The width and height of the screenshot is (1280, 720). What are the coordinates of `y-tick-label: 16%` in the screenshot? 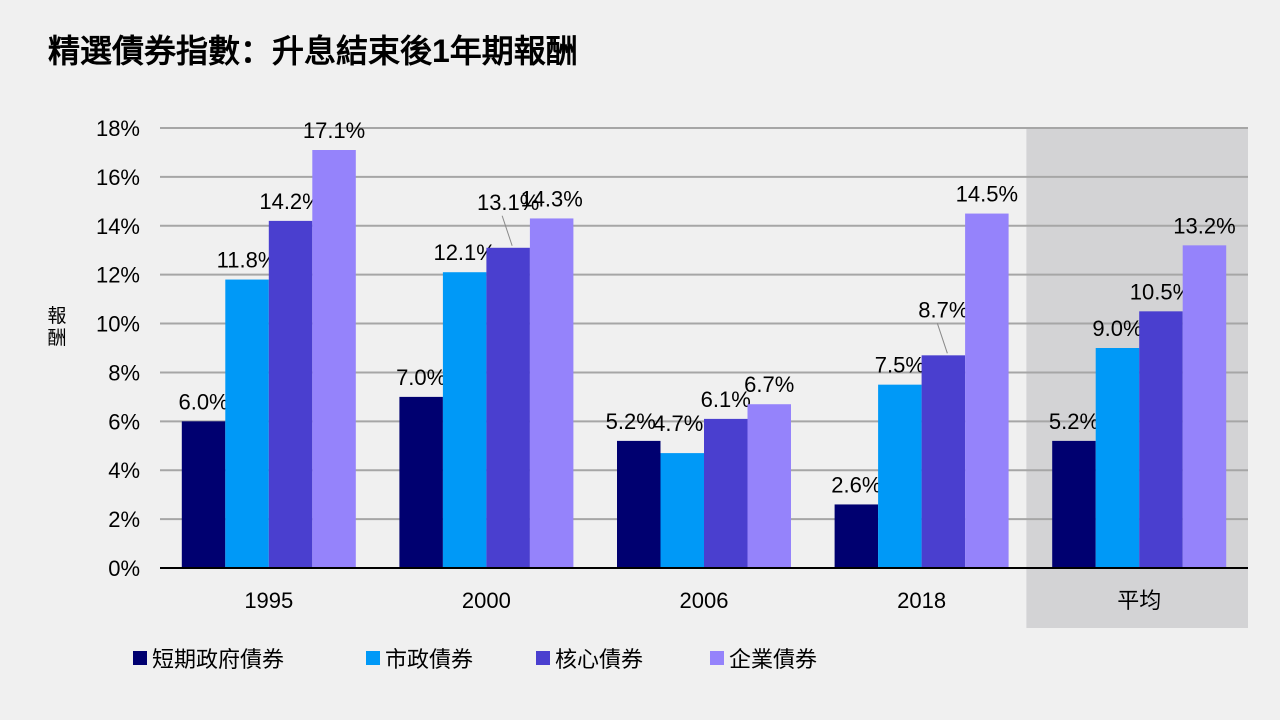 It's located at (118, 177).